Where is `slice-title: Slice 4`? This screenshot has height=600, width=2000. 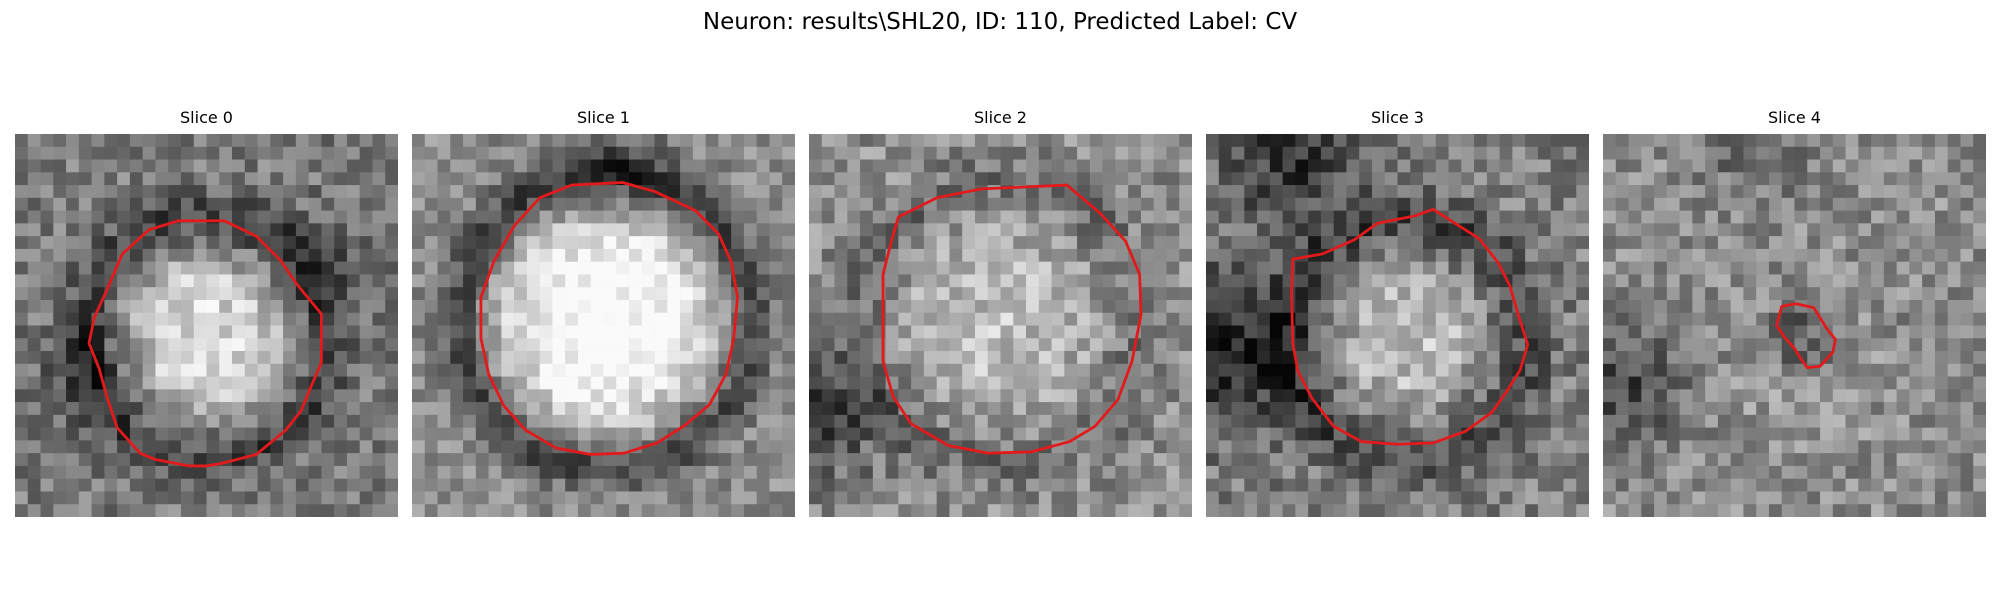 slice-title: Slice 4 is located at coordinates (1794, 117).